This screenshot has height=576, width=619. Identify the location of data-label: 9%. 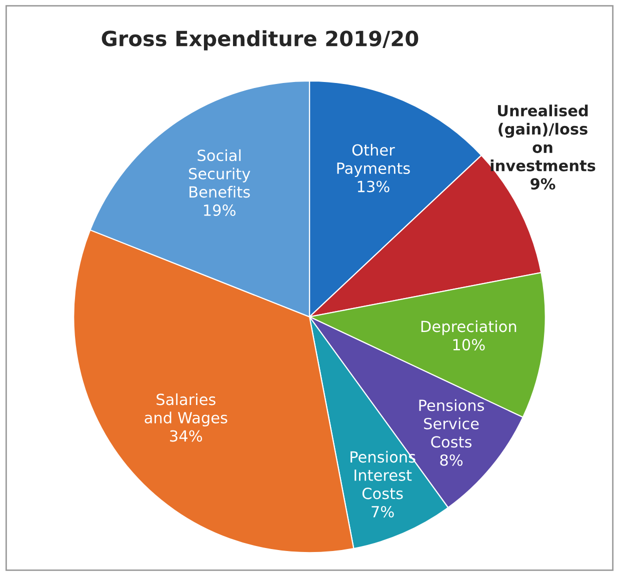
(543, 184).